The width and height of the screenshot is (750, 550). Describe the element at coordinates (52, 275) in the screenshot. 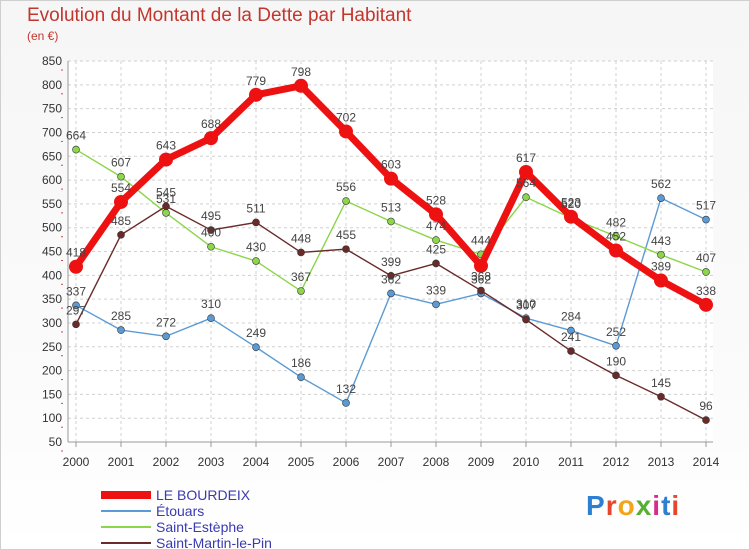

I see `y-tick-label: 400` at that location.